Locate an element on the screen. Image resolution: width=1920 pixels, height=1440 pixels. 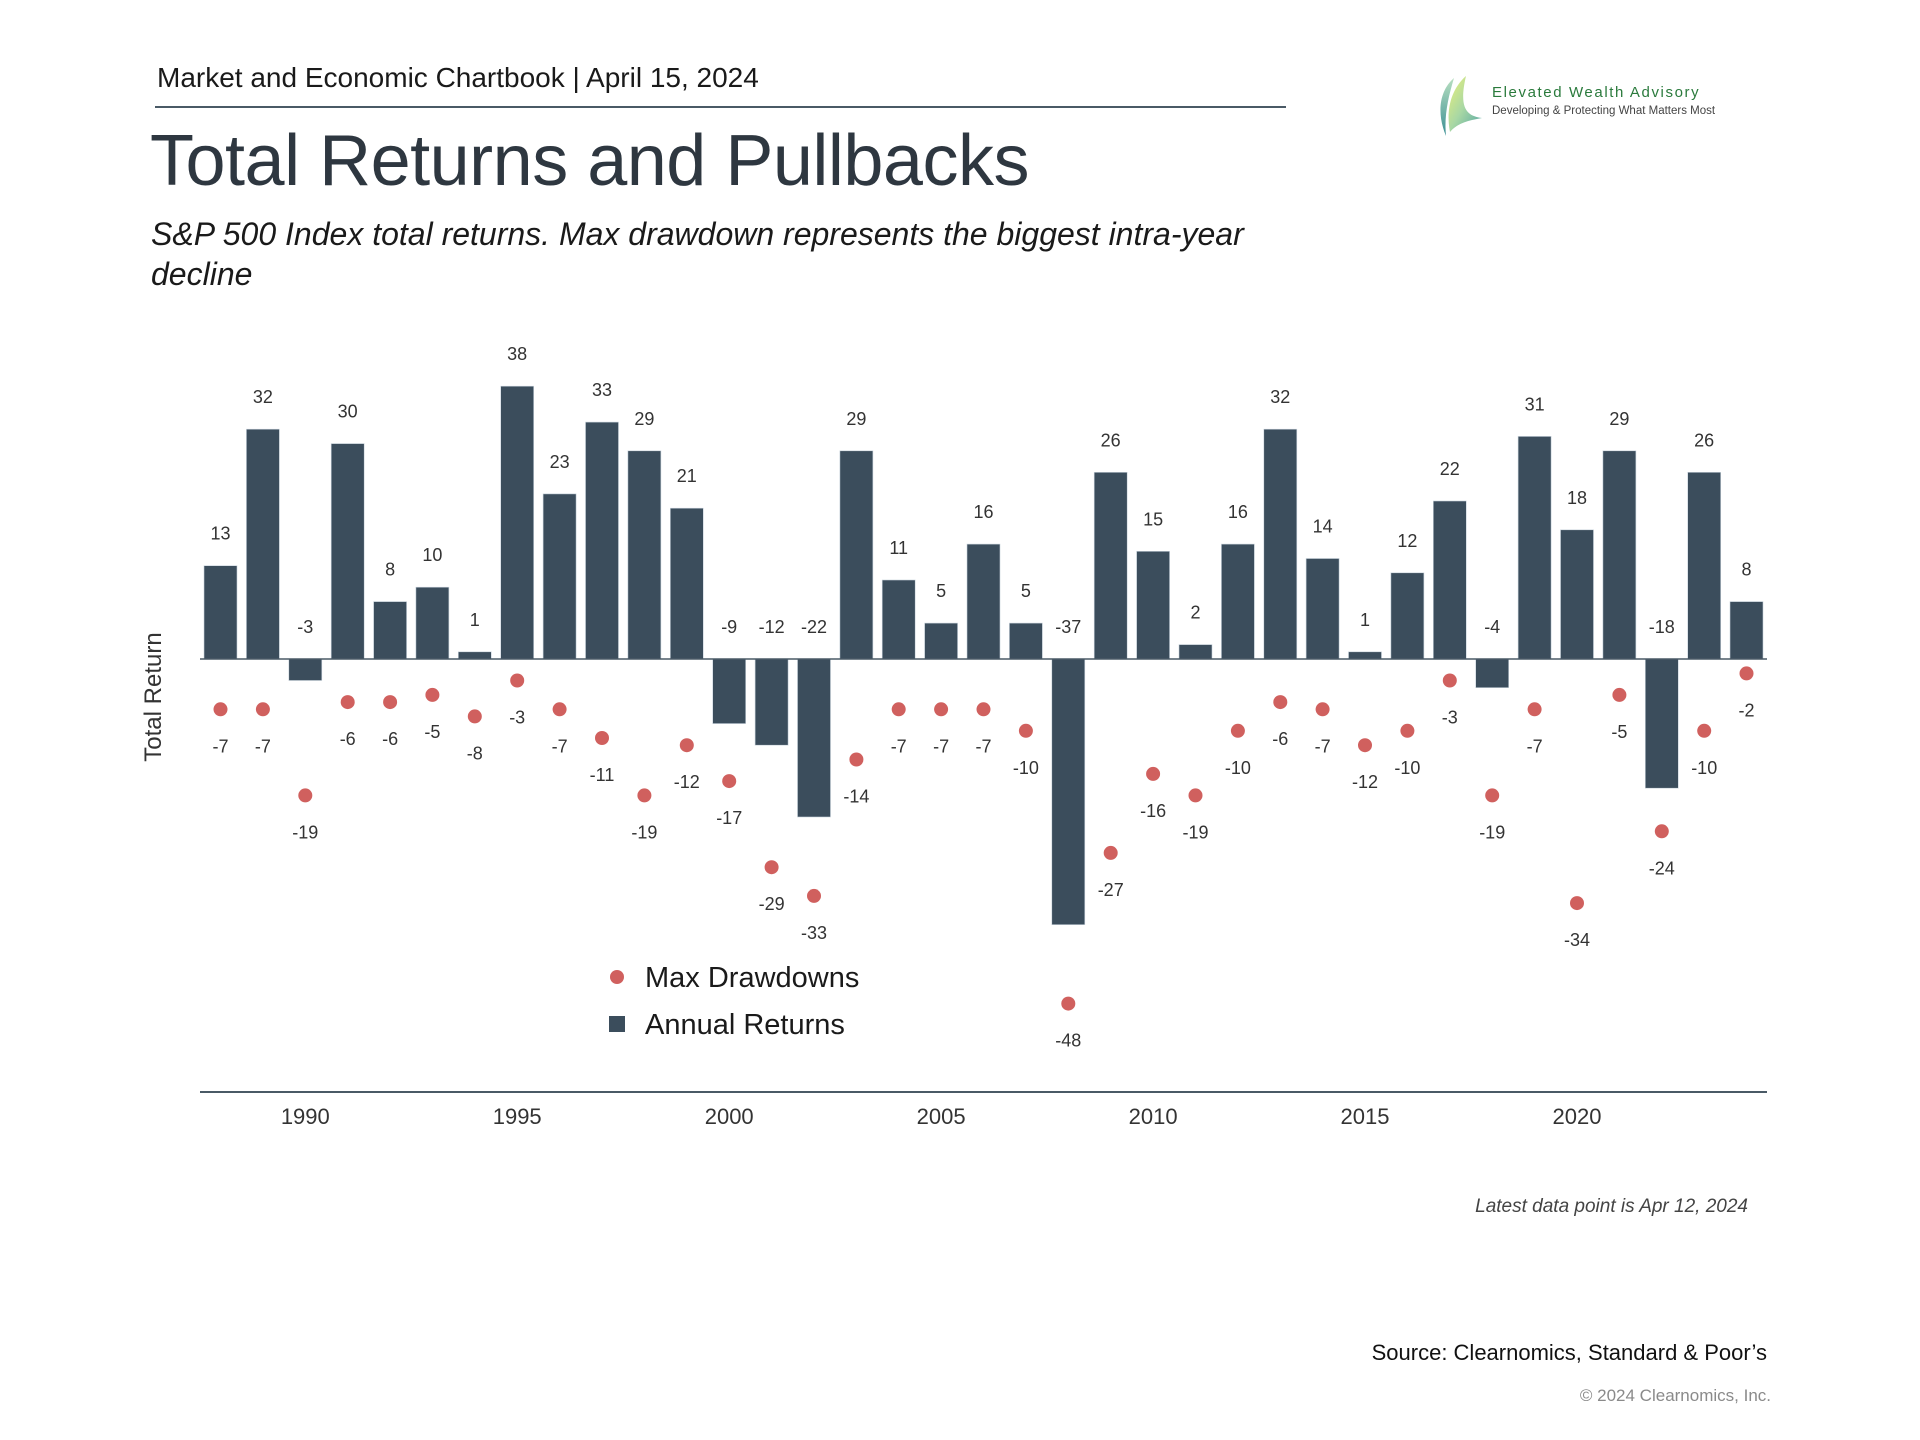
x-axis-ticks: 1990 1995 2000 2005 2010 2015 2020 is located at coordinates (941, 1116).